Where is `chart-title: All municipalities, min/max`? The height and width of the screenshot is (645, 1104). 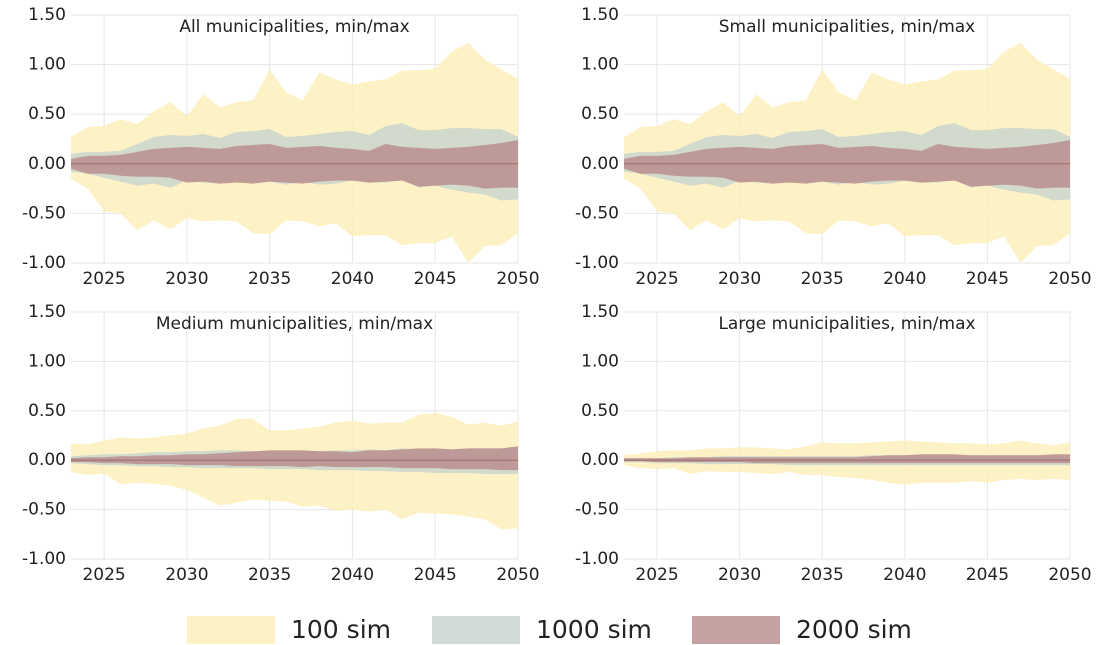 chart-title: All municipalities, min/max is located at coordinates (294, 27).